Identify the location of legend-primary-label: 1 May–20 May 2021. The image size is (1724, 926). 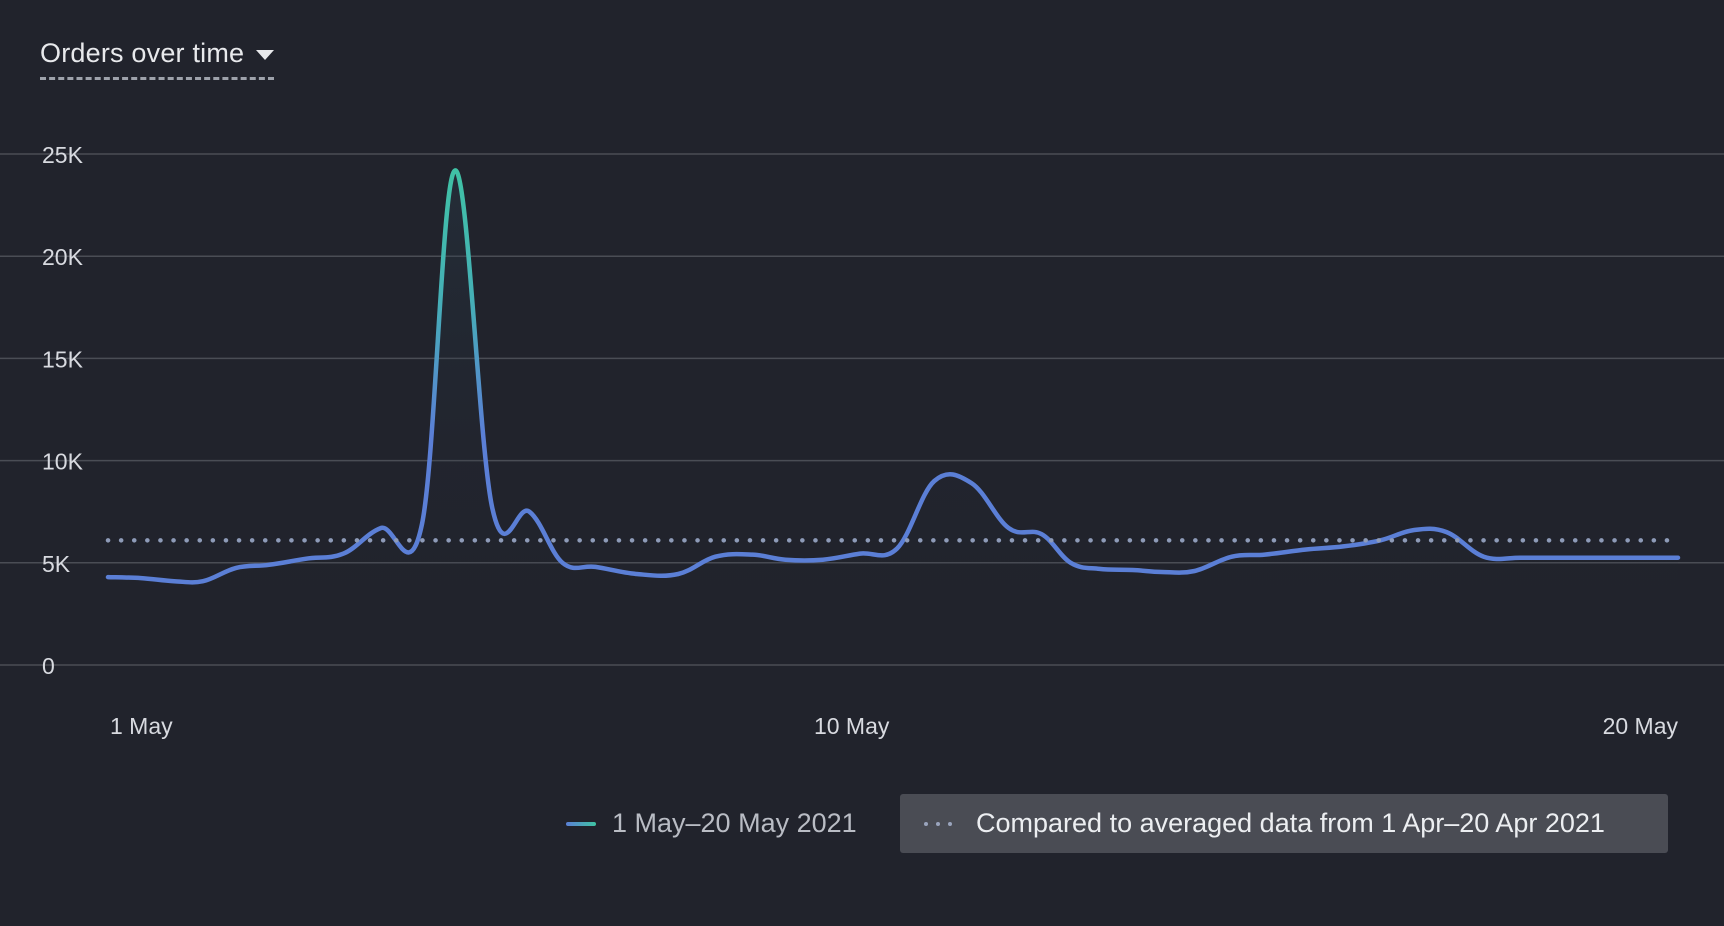
(734, 823).